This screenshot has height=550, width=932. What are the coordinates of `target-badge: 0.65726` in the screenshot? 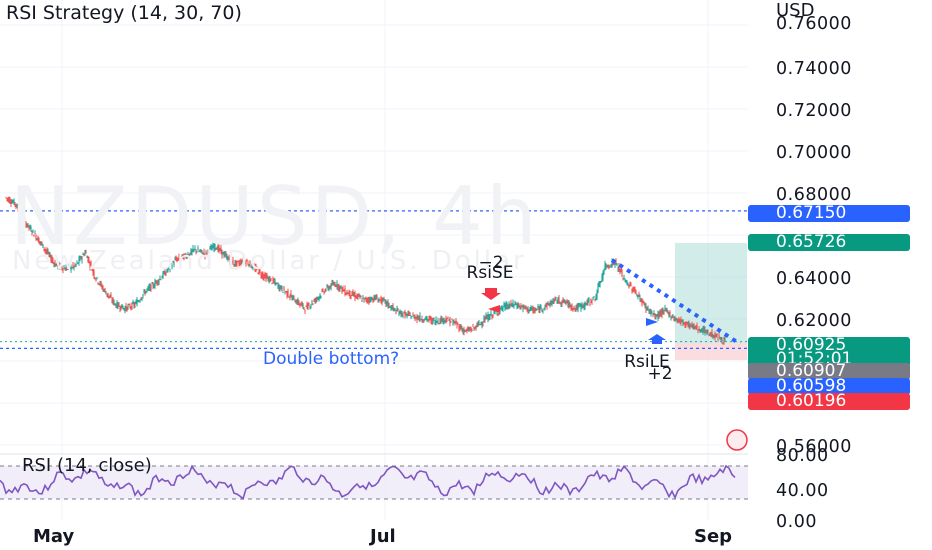 It's located at (829, 242).